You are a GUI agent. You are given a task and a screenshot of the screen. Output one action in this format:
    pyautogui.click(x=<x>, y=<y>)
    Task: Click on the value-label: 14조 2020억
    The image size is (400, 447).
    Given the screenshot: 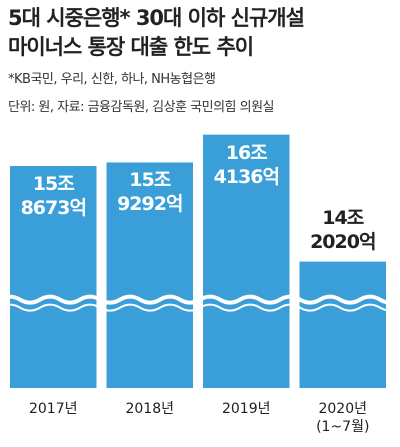 What is the action you would take?
    pyautogui.click(x=343, y=229)
    